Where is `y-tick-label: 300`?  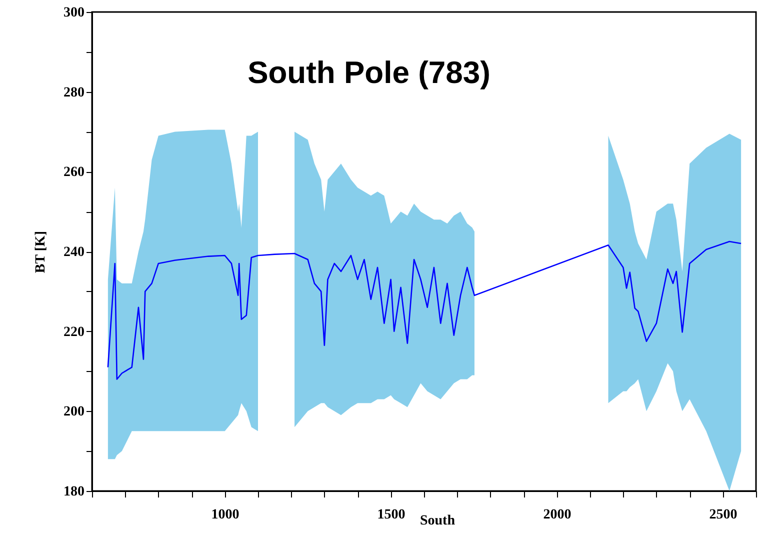 y-tick-label: 300 is located at coordinates (74, 13).